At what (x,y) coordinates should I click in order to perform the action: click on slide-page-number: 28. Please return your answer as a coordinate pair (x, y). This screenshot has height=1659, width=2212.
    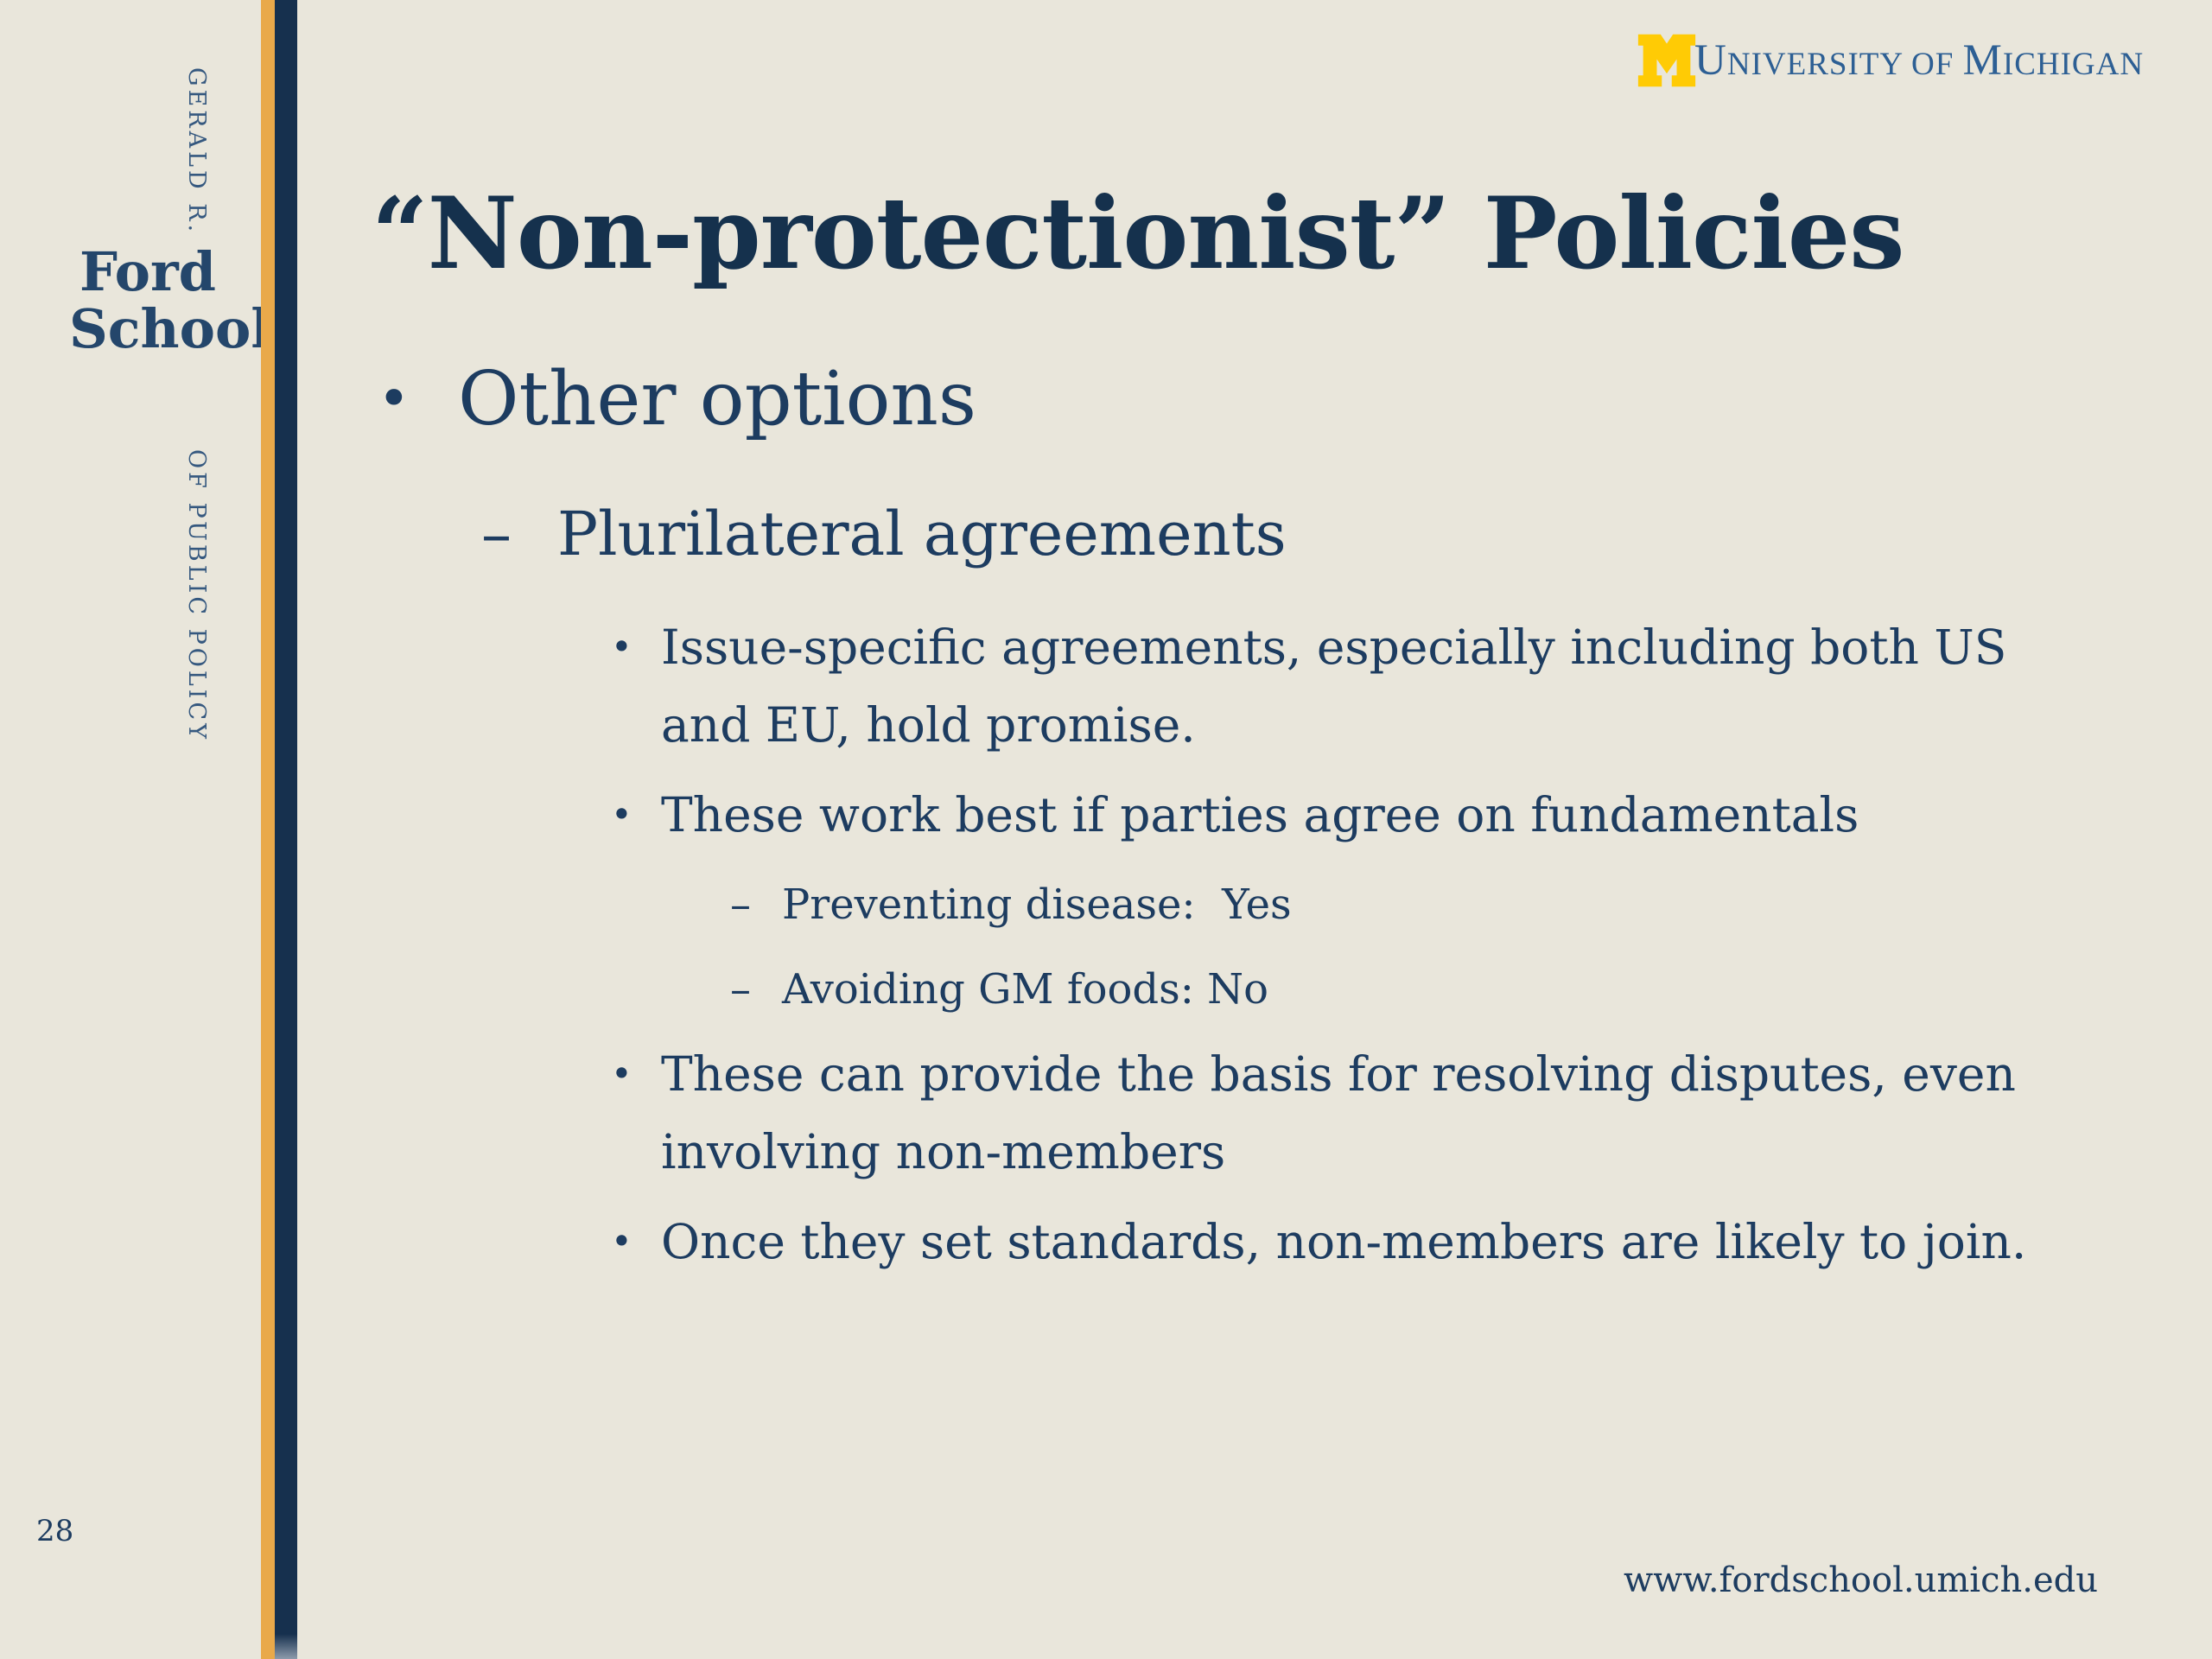
    Looking at the image, I should click on (55, 1531).